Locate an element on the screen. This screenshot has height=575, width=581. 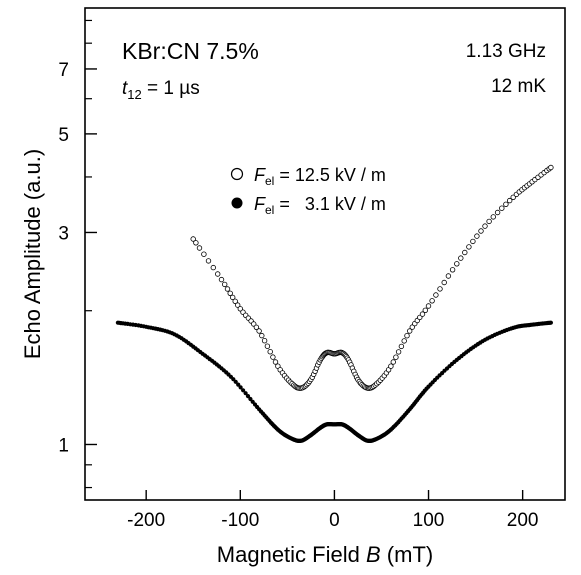
x-tick-label: 0 is located at coordinates (334, 520).